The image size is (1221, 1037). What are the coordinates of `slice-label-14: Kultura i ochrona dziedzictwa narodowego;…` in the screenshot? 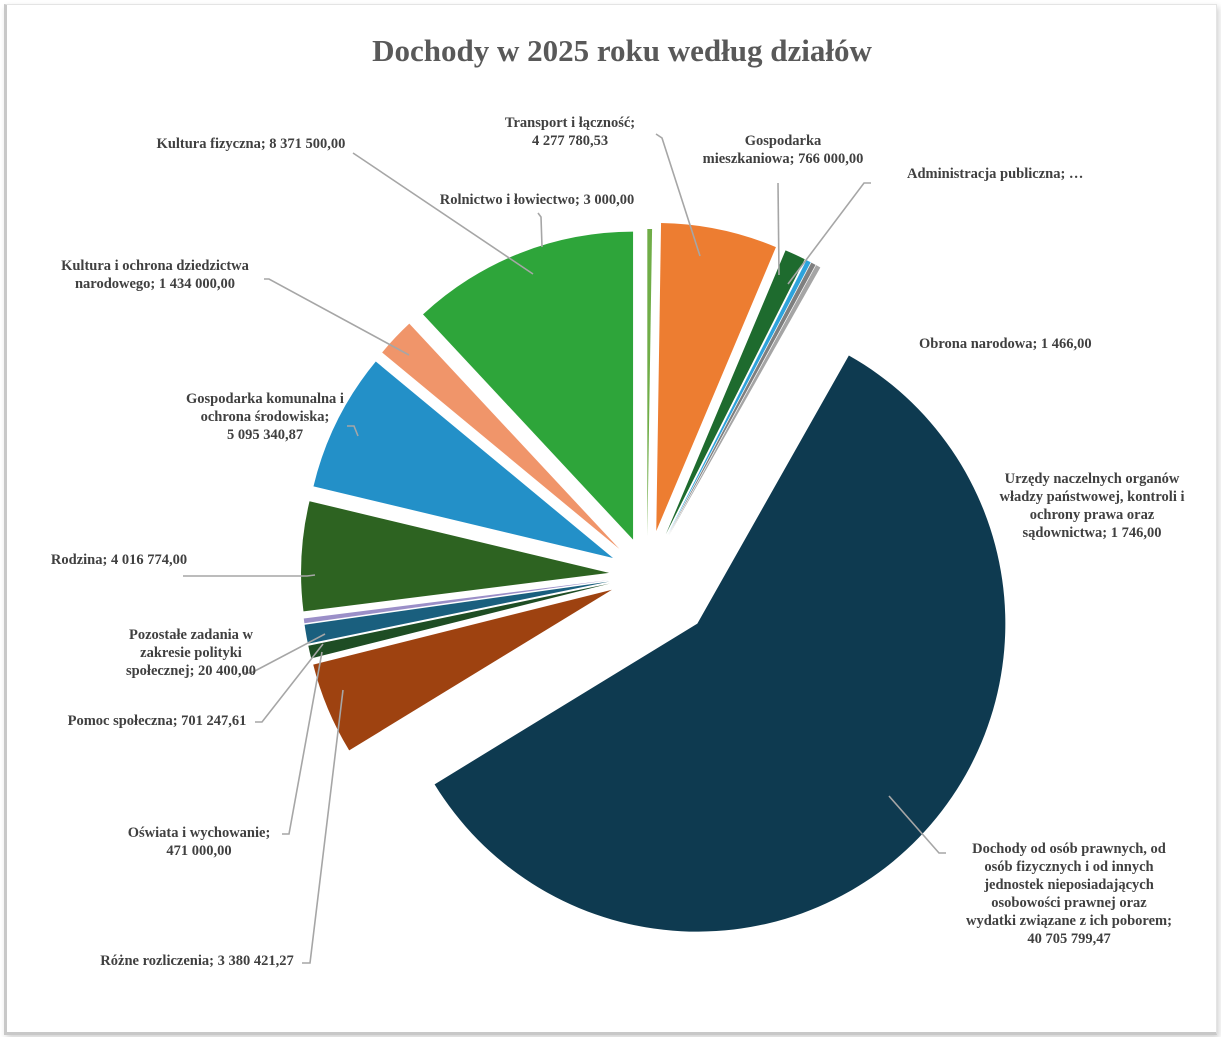 It's located at (155, 275).